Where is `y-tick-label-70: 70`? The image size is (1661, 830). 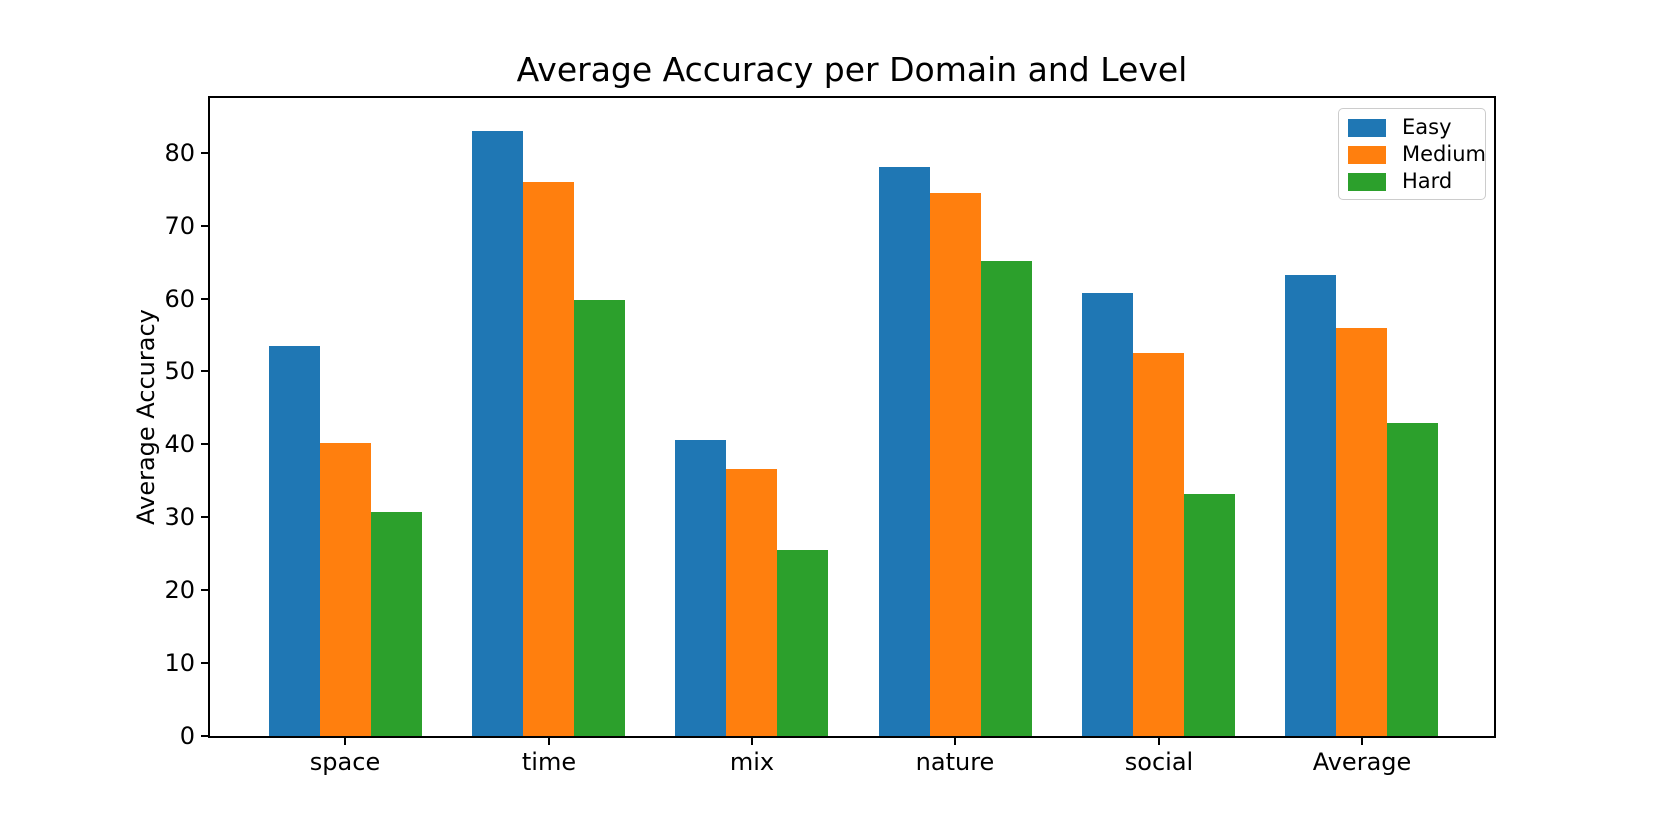
y-tick-label-70: 70 is located at coordinates (179, 226).